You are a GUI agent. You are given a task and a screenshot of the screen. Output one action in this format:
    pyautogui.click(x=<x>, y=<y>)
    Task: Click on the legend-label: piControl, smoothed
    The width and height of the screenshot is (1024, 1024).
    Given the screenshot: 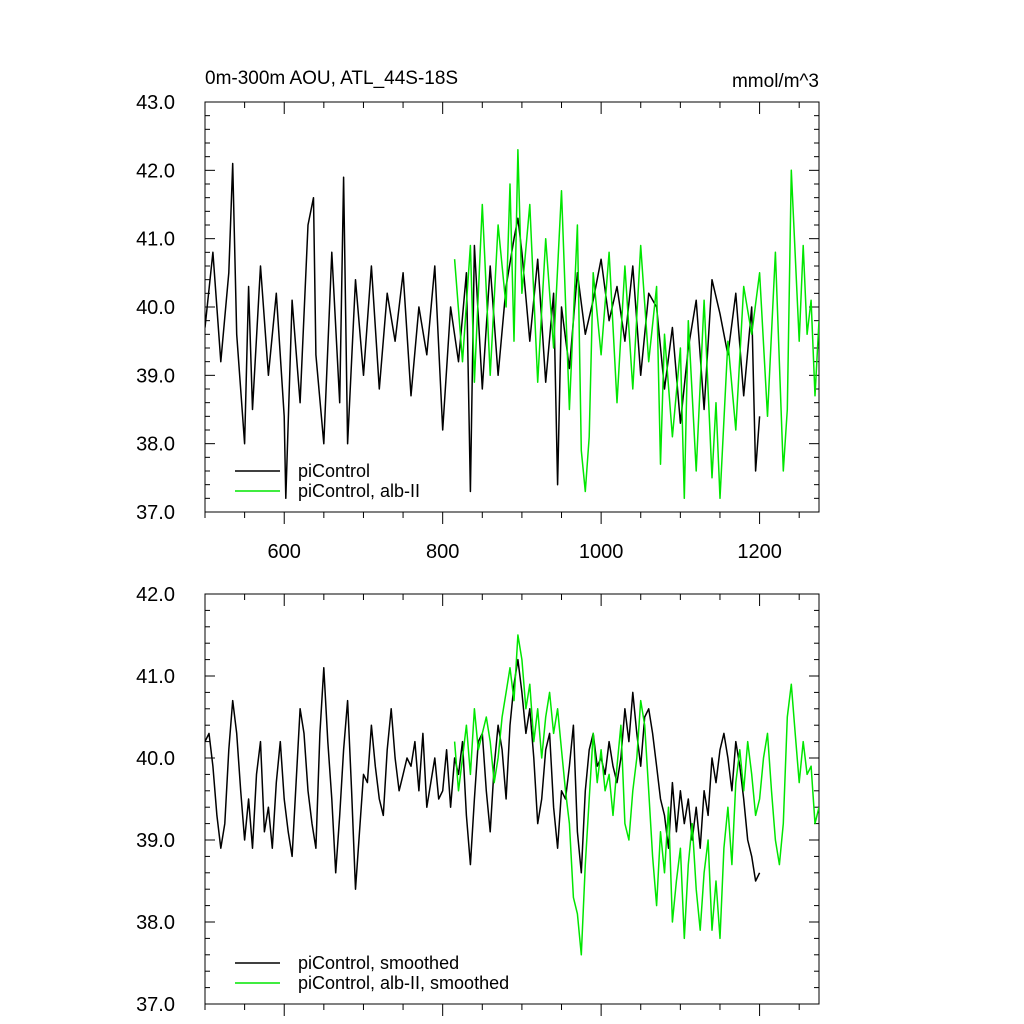 What is the action you would take?
    pyautogui.click(x=378, y=963)
    